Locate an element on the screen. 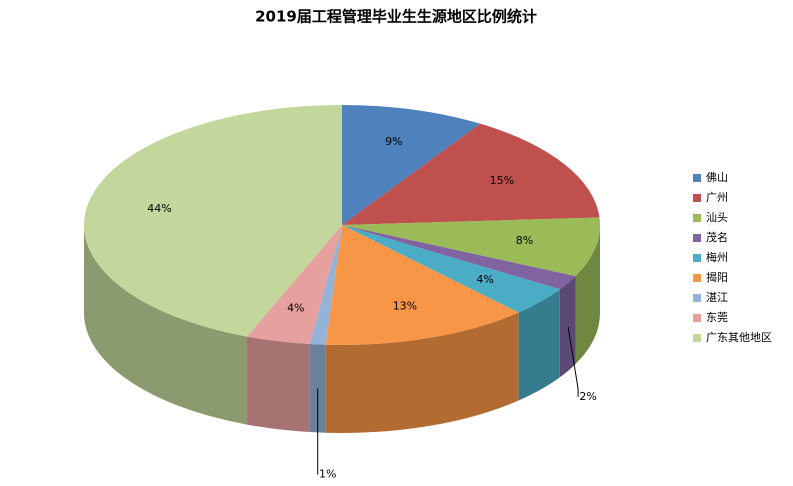 The width and height of the screenshot is (793, 486). legend-label: 佛山 is located at coordinates (717, 177).